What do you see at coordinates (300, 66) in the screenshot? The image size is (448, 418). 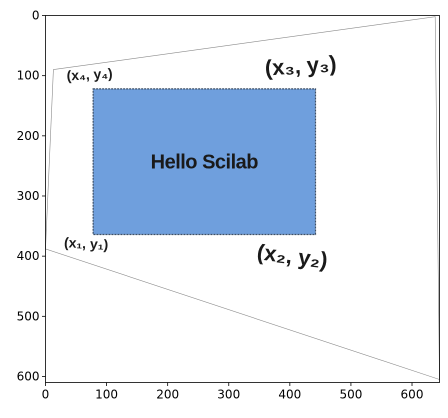 I see `corner-label-2: (x₃, y₃)` at bounding box center [300, 66].